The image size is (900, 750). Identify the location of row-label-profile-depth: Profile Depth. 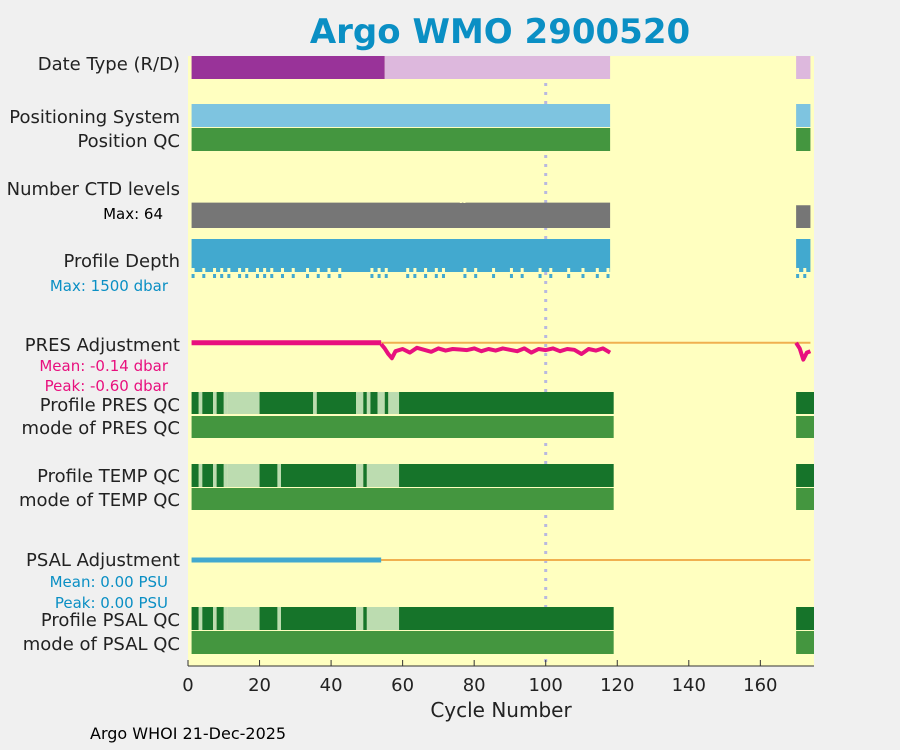
(121, 261).